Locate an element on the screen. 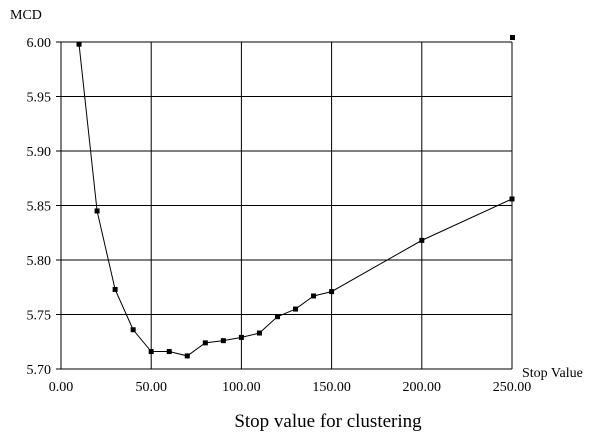 Image resolution: width=598 pixels, height=444 pixels. legend-marker is located at coordinates (512, 37).